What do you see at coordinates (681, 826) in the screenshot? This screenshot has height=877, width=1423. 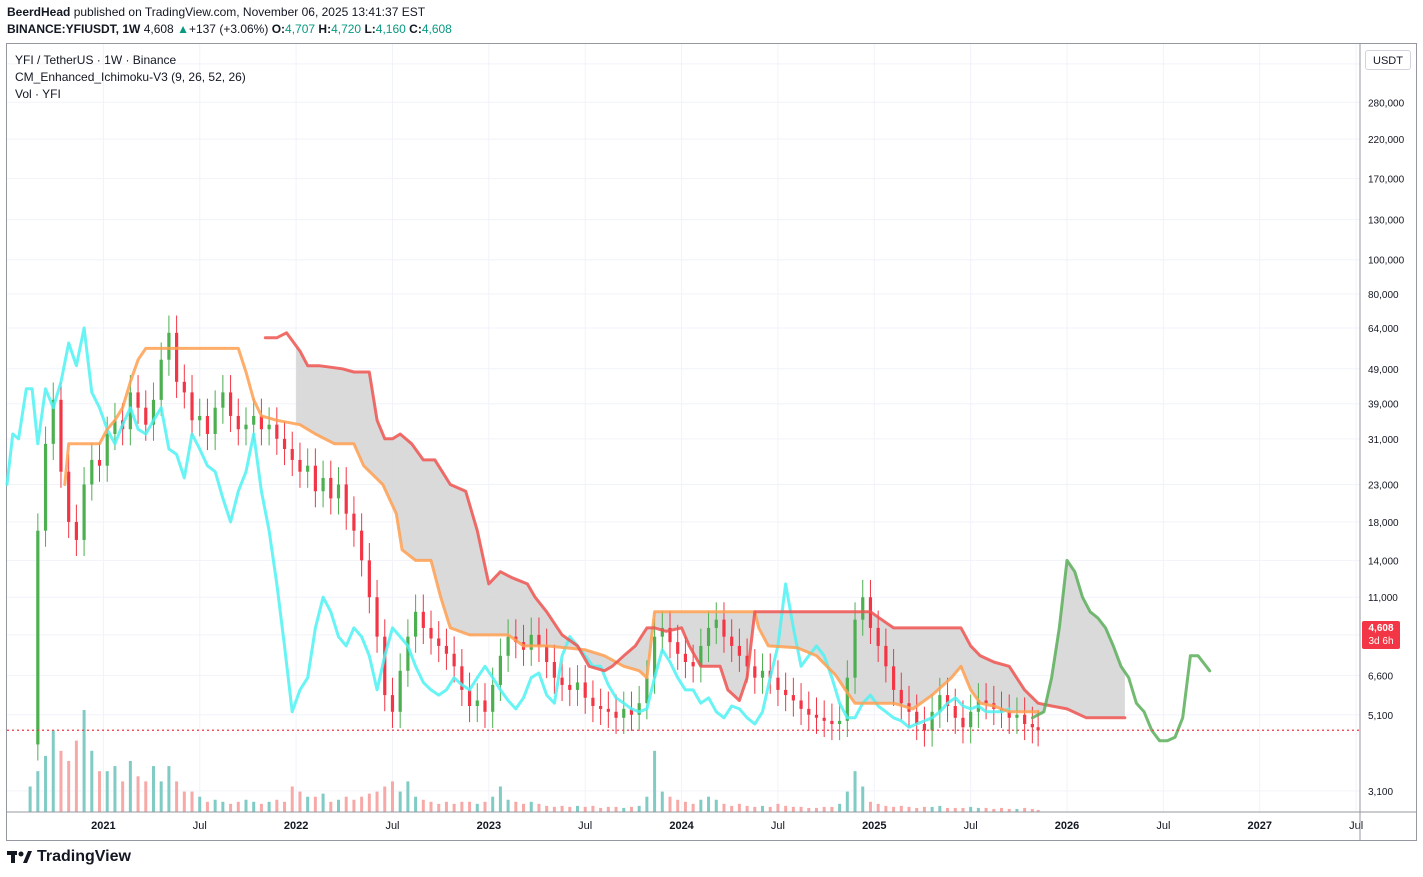 I see `x-tick-label: 2024` at bounding box center [681, 826].